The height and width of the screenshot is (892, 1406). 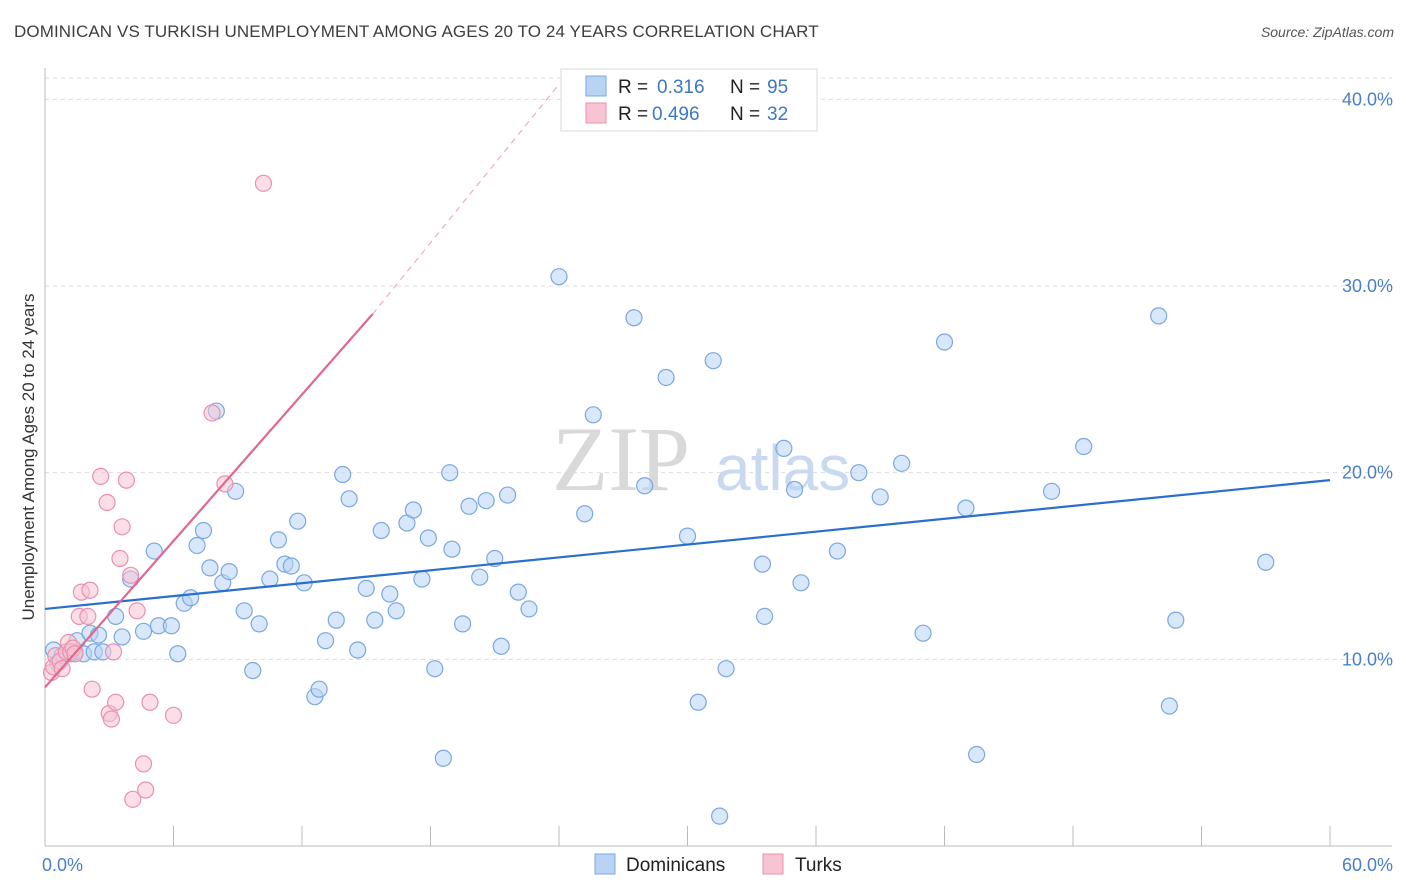 I want to click on y-tick-labels: 10.0% 20.0% 30.0% 40.0%, so click(x=1367, y=379).